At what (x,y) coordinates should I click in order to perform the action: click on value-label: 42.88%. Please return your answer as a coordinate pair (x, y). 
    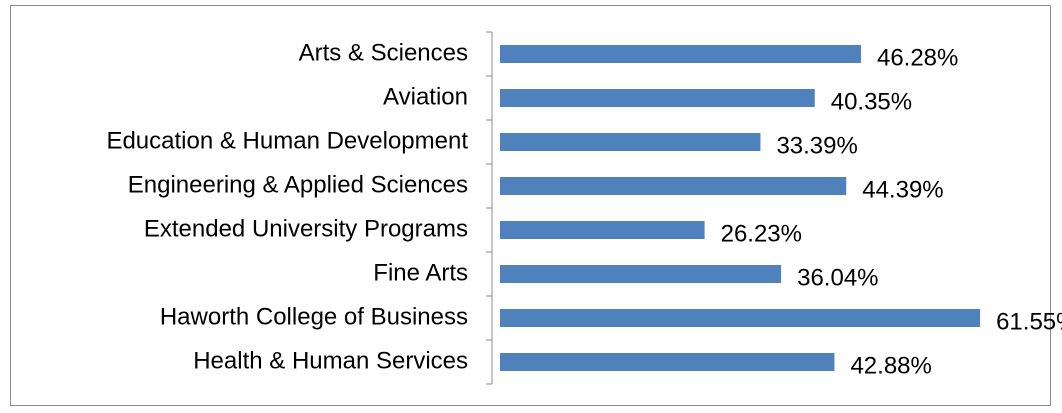
    Looking at the image, I should click on (890, 365).